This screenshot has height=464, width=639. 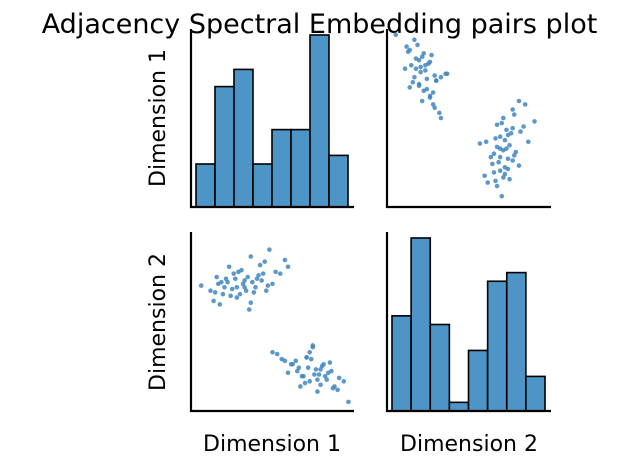 I want to click on y-axis-label-dimension-2: Dimension 2, so click(x=158, y=322).